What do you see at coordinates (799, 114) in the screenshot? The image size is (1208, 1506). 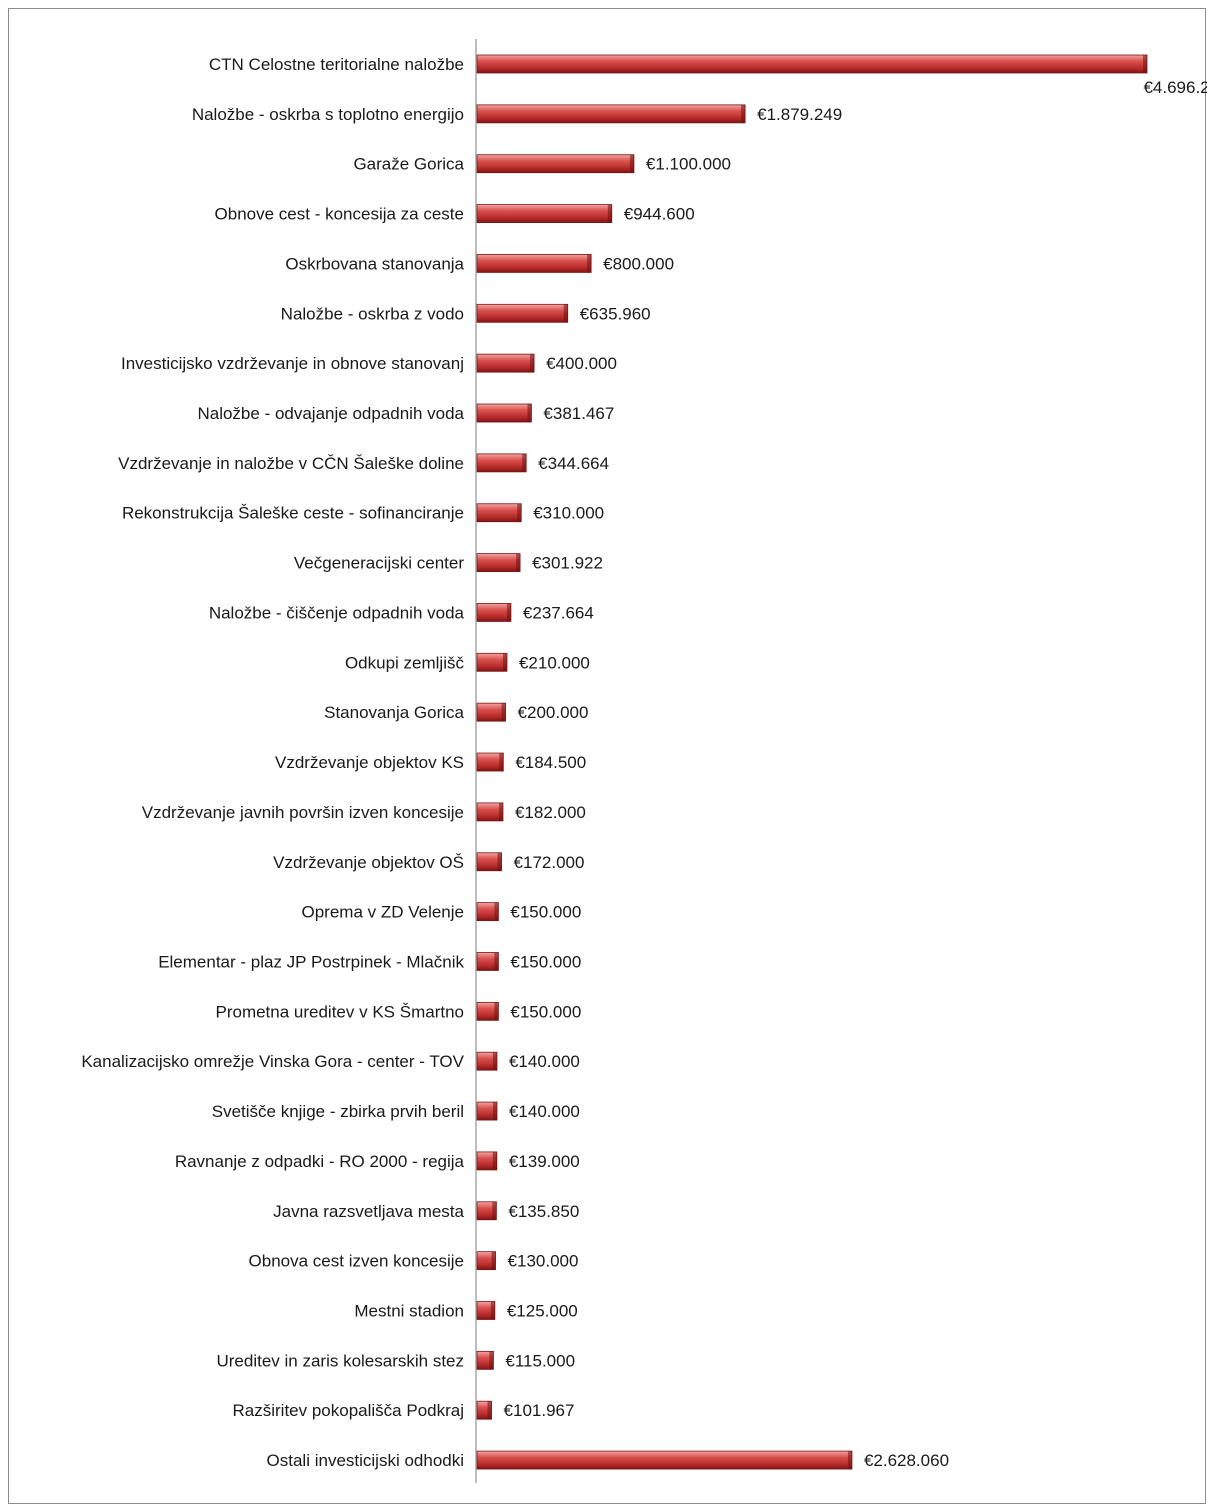 I see `value-label: €1.879.249` at bounding box center [799, 114].